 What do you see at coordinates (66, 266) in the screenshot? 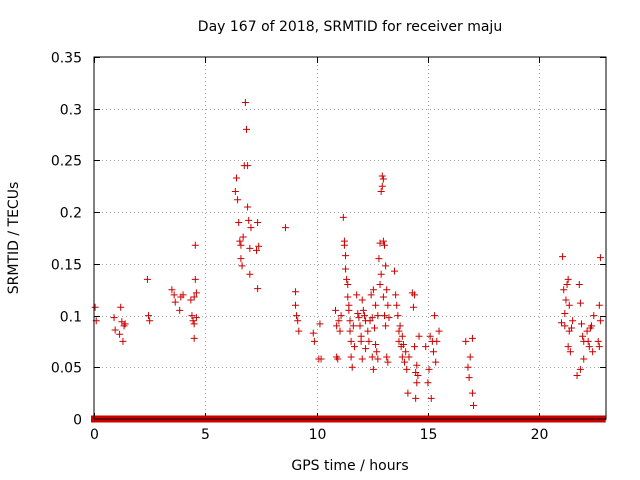
I see `y-tick-label: 0.15` at bounding box center [66, 266].